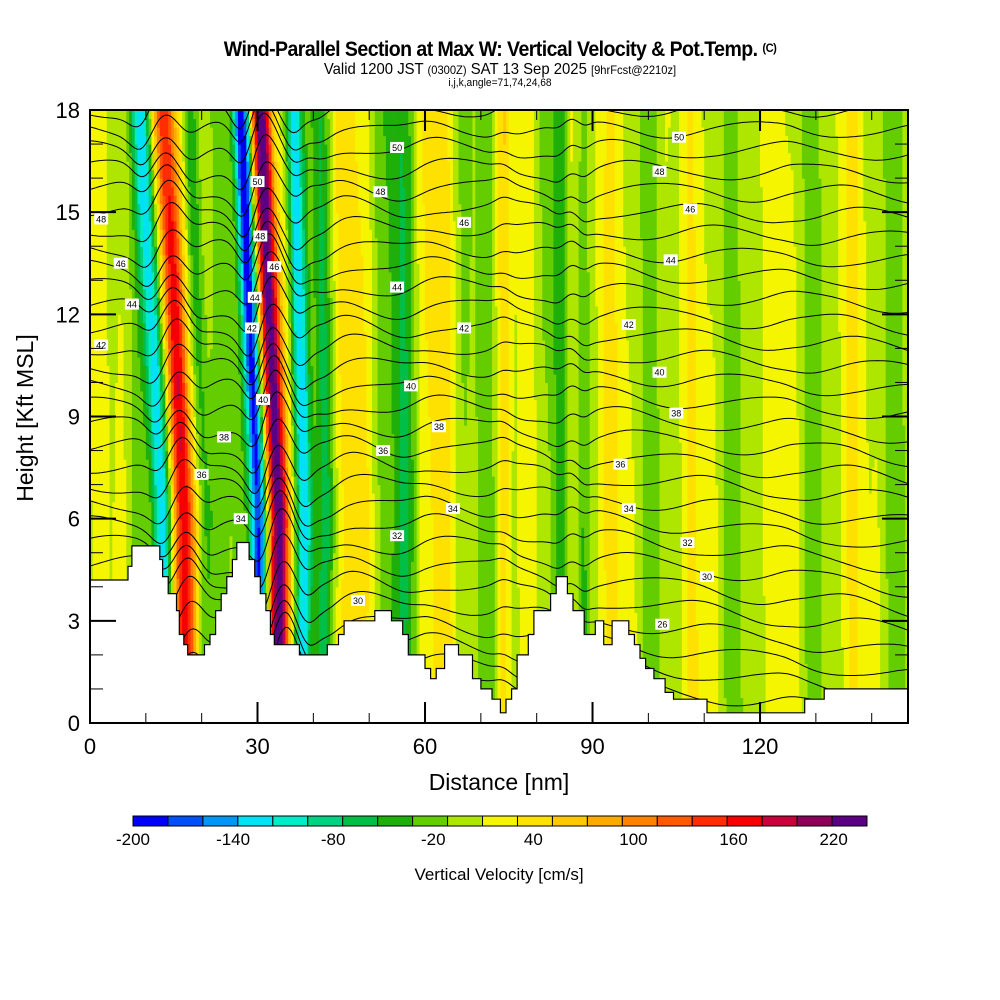  I want to click on contour-label-text: 50, so click(397, 148).